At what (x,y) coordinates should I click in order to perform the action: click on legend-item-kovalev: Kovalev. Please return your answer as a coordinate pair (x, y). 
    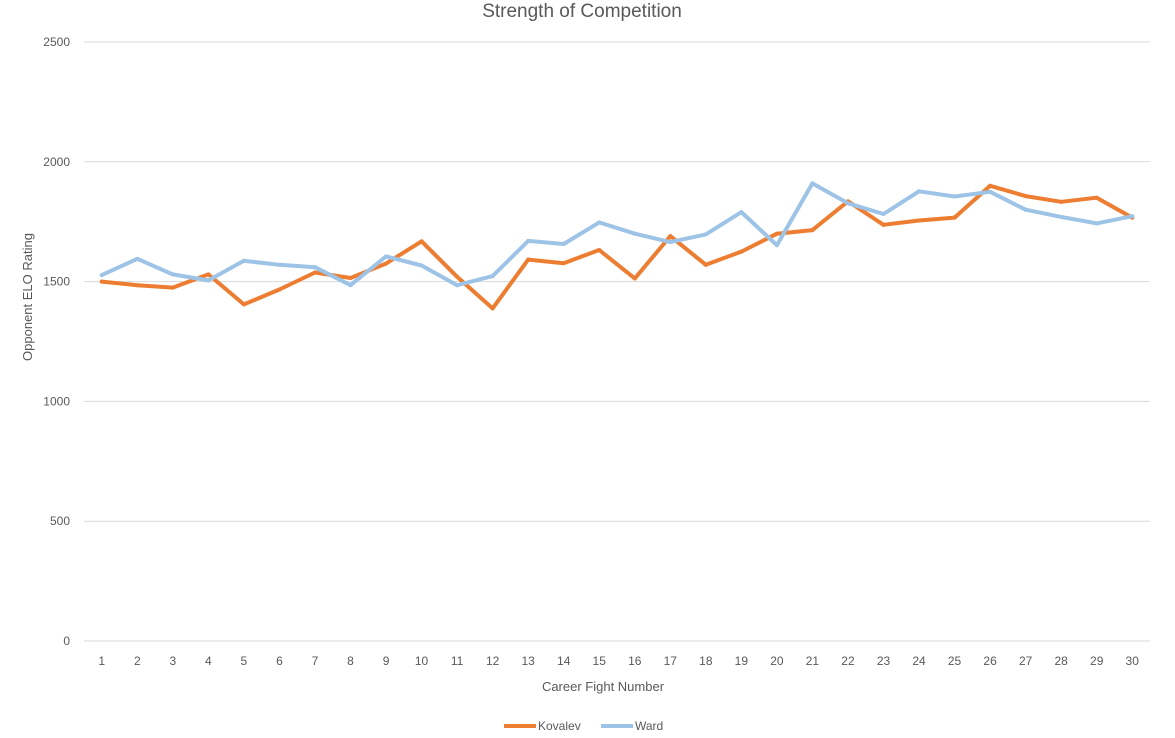
    Looking at the image, I should click on (542, 726).